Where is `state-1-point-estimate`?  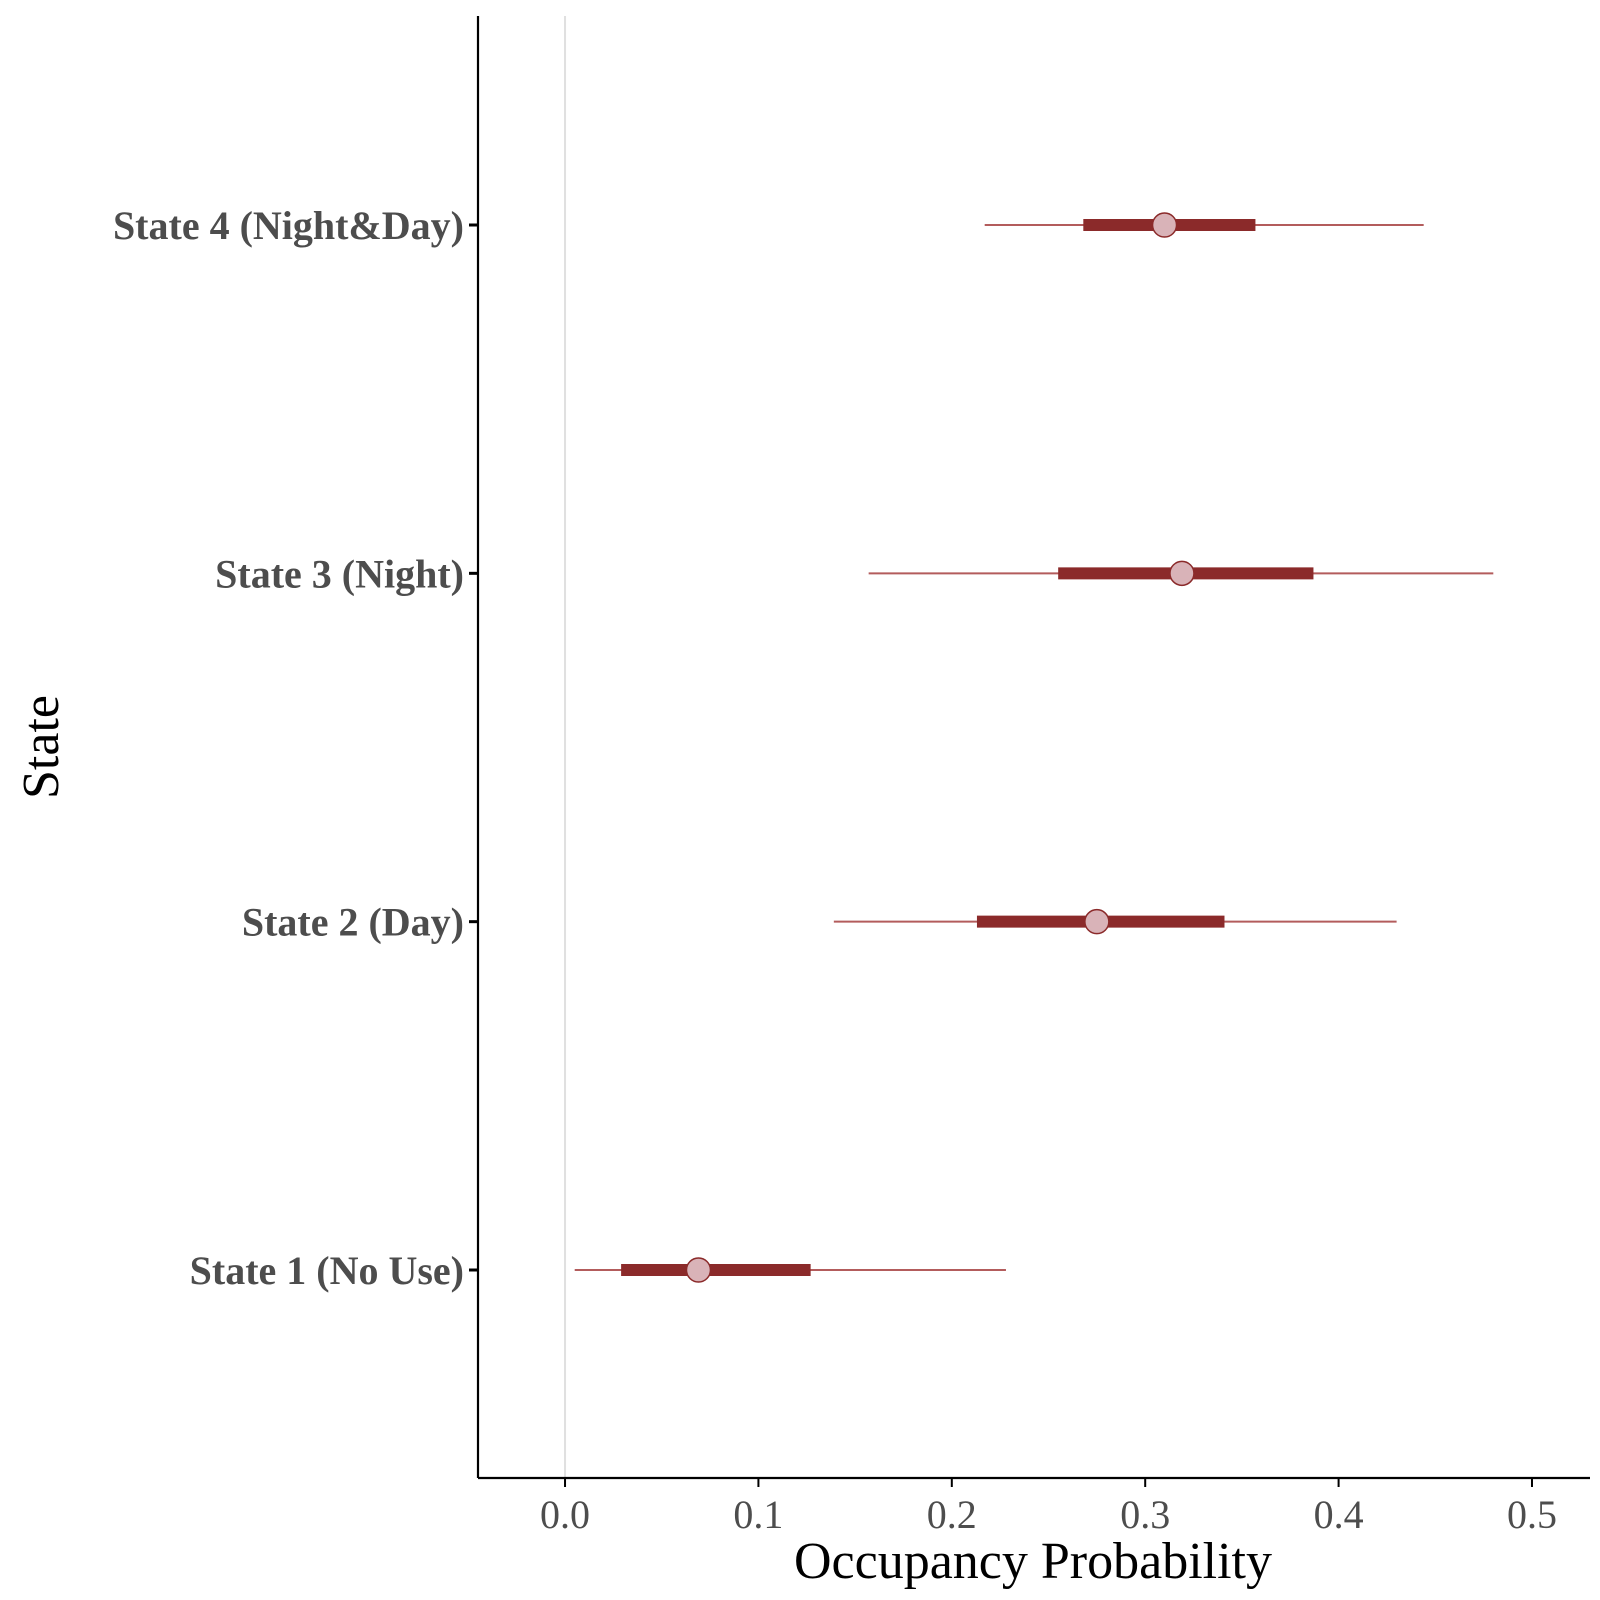
state-1-point-estimate is located at coordinates (698, 1270).